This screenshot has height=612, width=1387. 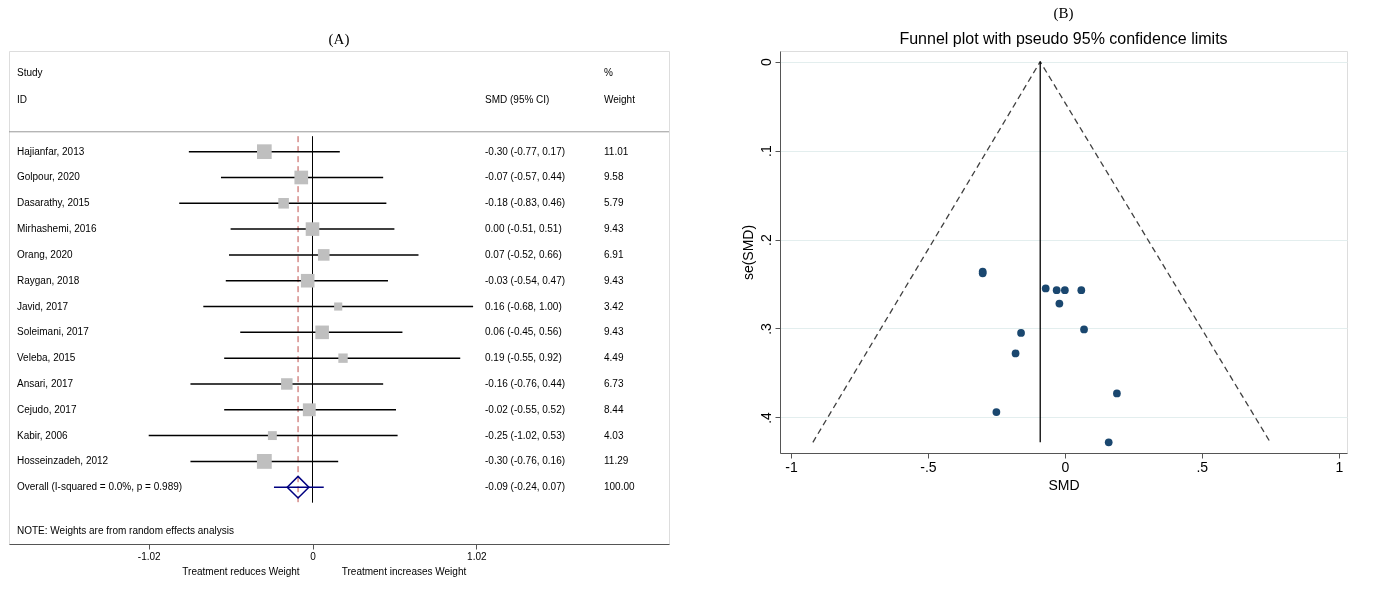 I want to click on annotation: -0.09 (-0.24, 0.07), so click(x=525, y=487).